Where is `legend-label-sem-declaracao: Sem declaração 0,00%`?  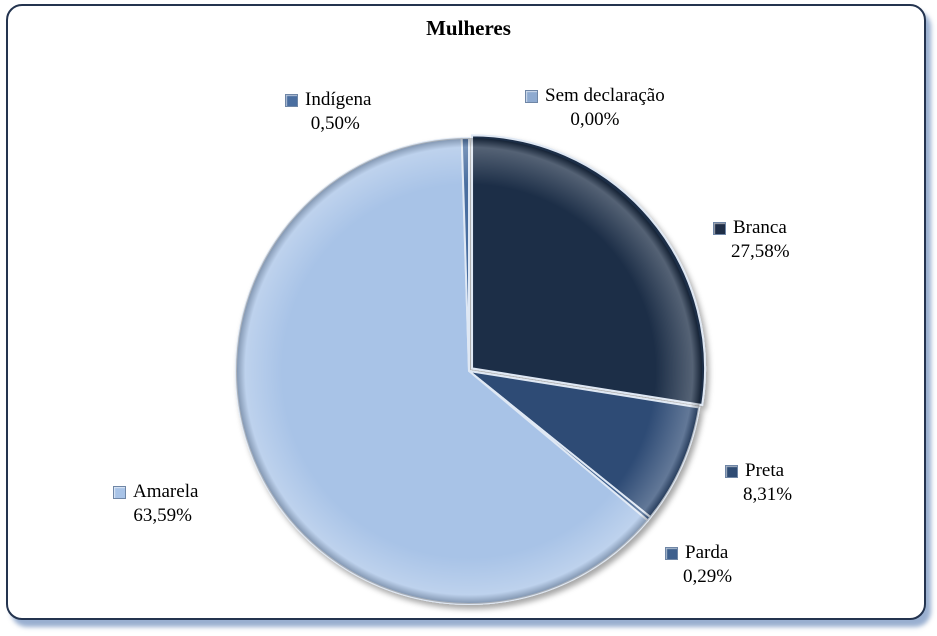
legend-label-sem-declaracao: Sem declaração 0,00% is located at coordinates (595, 108).